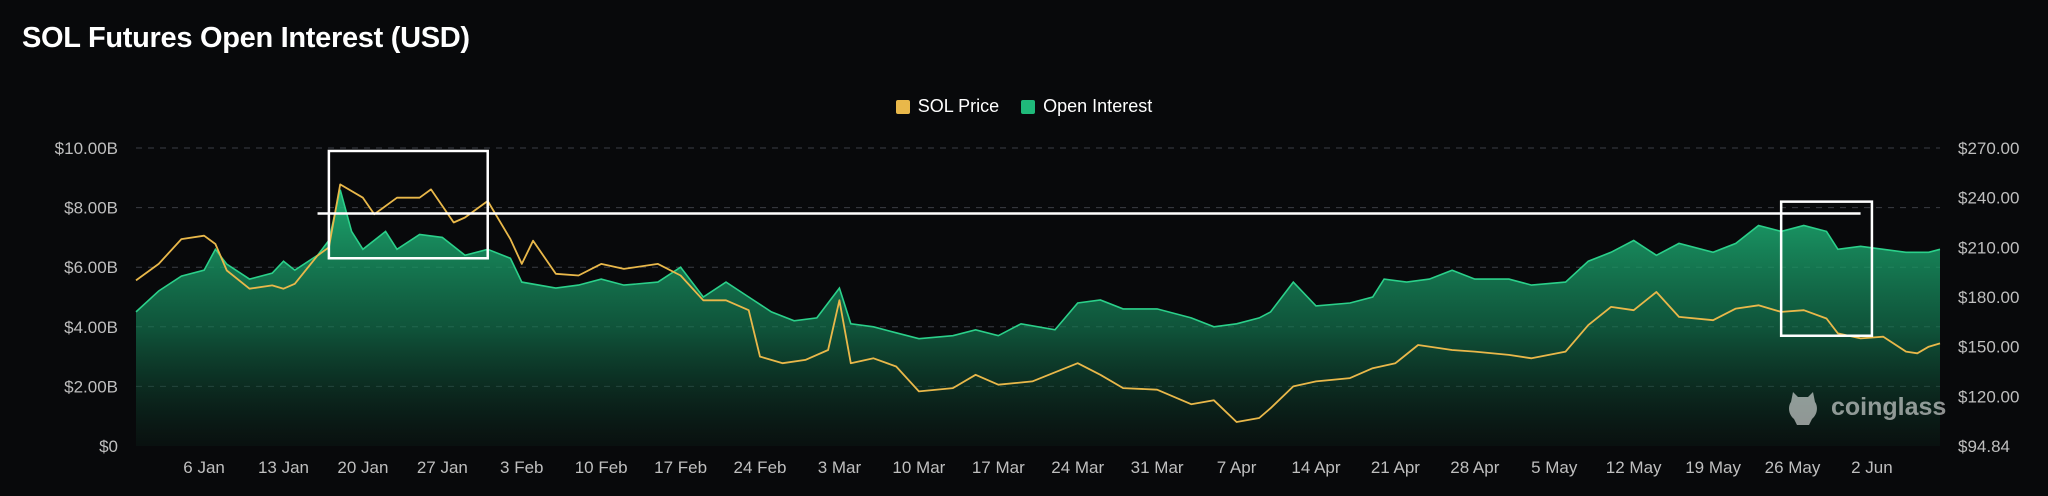 Image resolution: width=2048 pixels, height=496 pixels. What do you see at coordinates (601, 467) in the screenshot?
I see `x-tick-label: 10 Feb` at bounding box center [601, 467].